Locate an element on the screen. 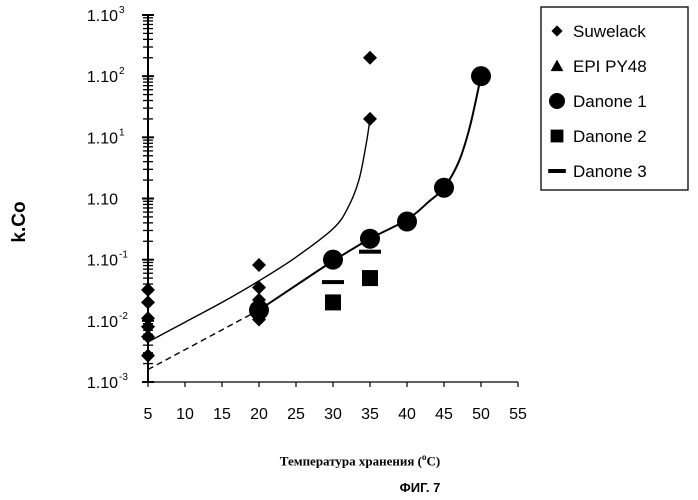 This screenshot has width=698, height=500. legend-label-danone-3: Danone 3 is located at coordinates (610, 171).